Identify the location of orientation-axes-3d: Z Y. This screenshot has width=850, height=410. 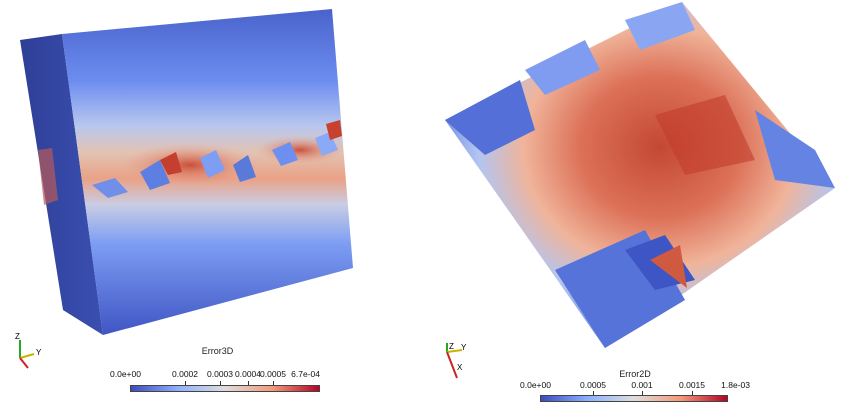
(28, 350).